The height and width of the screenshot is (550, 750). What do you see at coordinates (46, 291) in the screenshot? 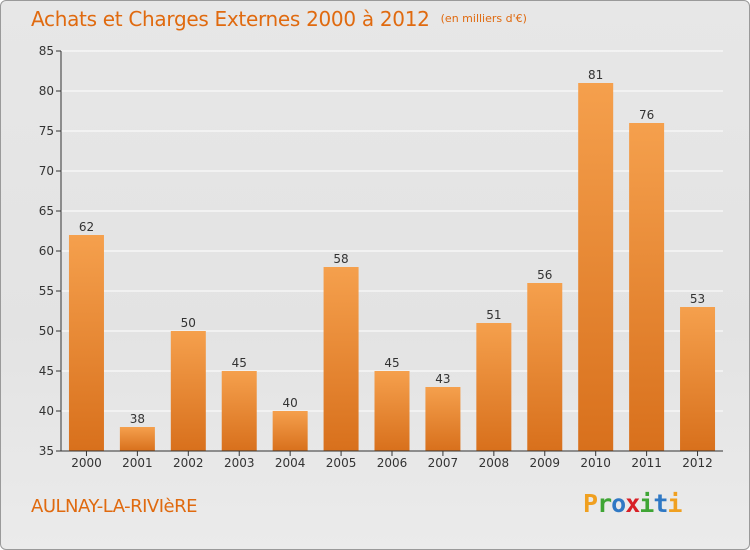
I see `y-tick-label: 55` at bounding box center [46, 291].